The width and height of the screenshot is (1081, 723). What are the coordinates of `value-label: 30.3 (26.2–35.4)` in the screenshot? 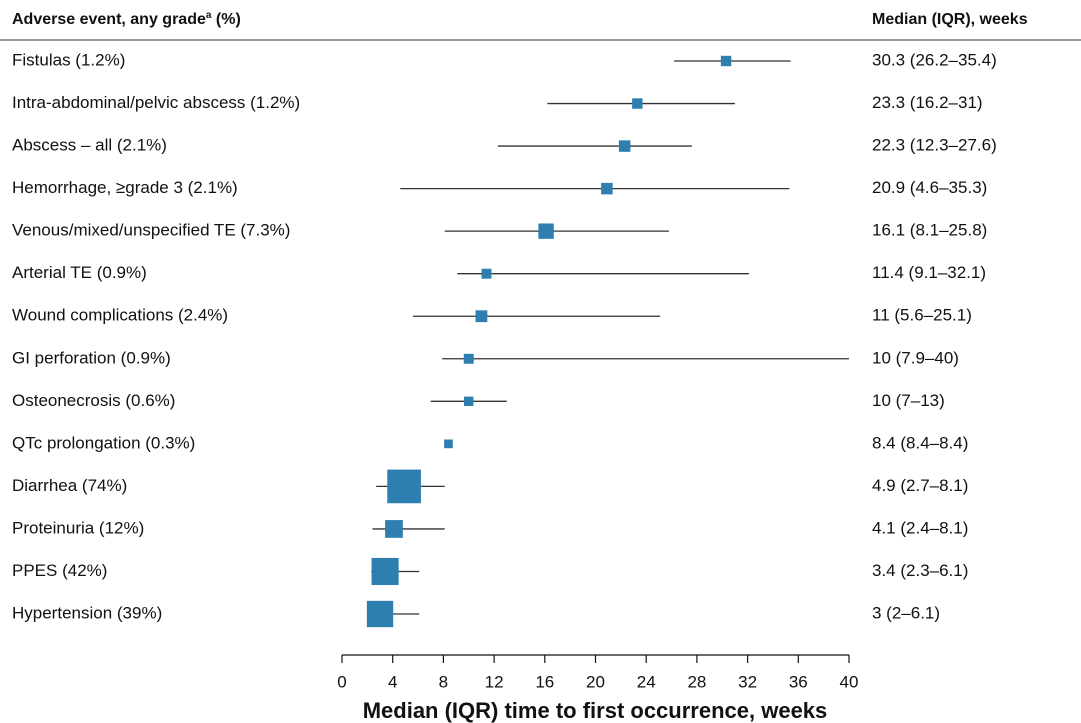 It's located at (934, 59).